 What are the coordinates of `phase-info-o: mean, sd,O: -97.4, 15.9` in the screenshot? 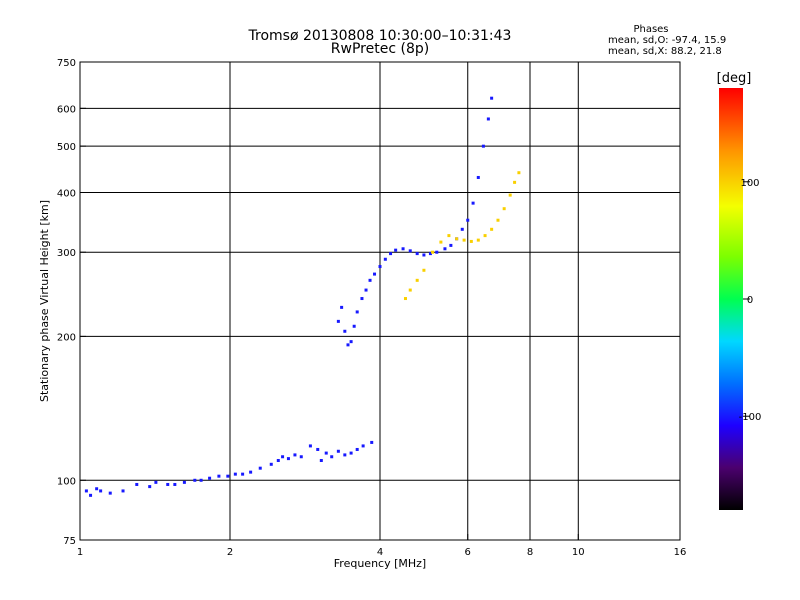 It's located at (667, 40).